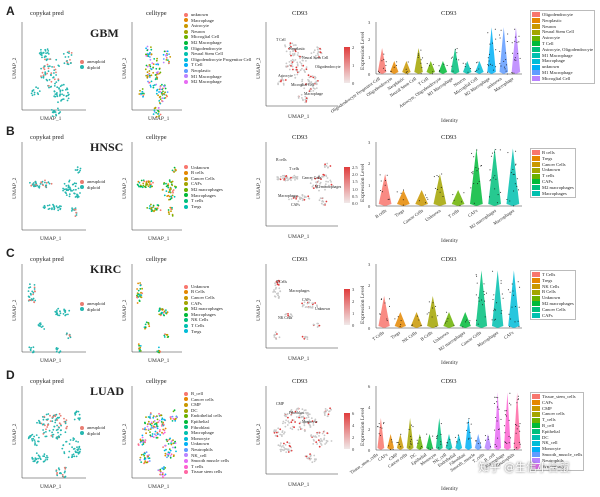  I want to click on legend-label: T Cell, so click(548, 43).